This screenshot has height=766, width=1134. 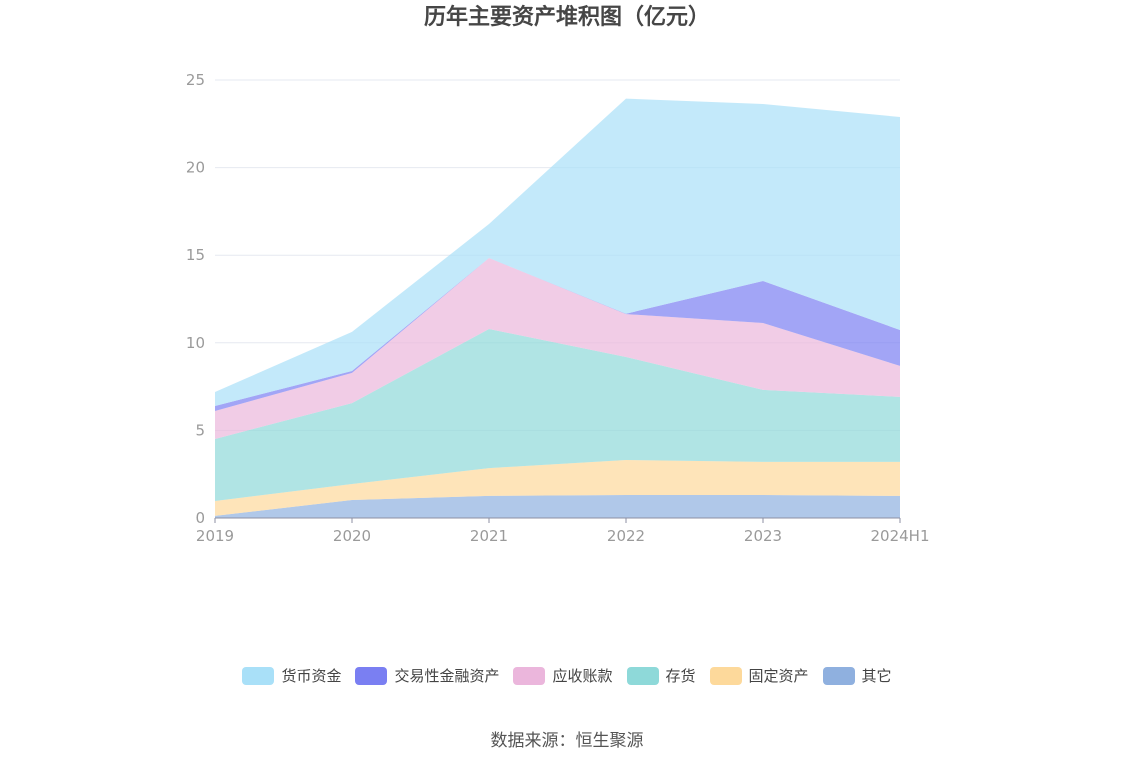 I want to click on x-axis: 2019 2020 2021 2022 2023 2024H1, so click(x=563, y=531).